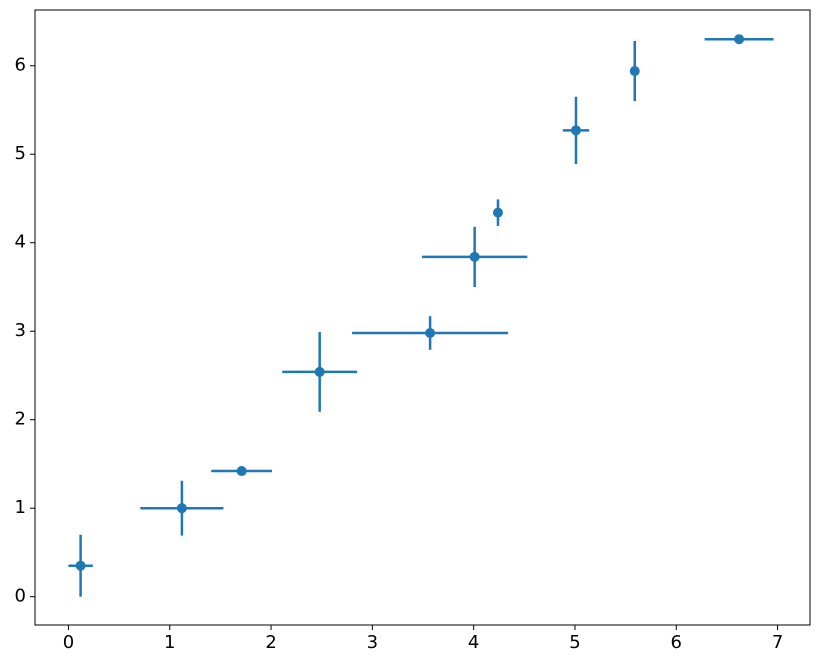 The height and width of the screenshot is (667, 818). Describe the element at coordinates (270, 642) in the screenshot. I see `x-tick-label: 2` at that location.